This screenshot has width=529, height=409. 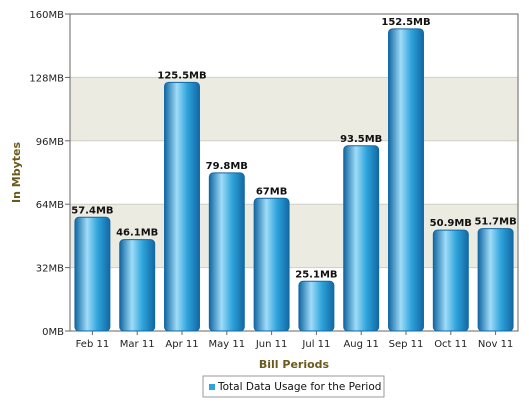 What do you see at coordinates (361, 139) in the screenshot?
I see `data-label: 93.5MB` at bounding box center [361, 139].